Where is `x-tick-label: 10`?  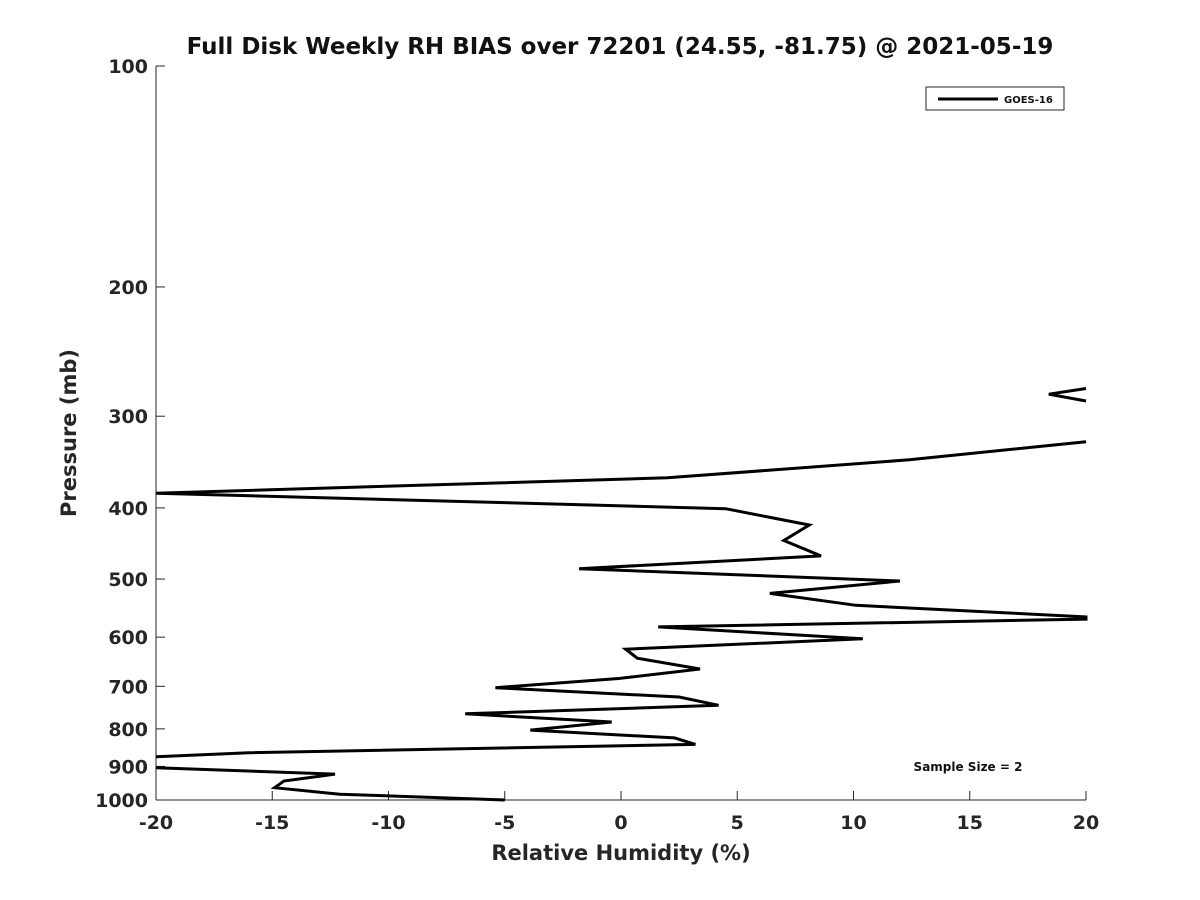 x-tick-label: 10 is located at coordinates (853, 823).